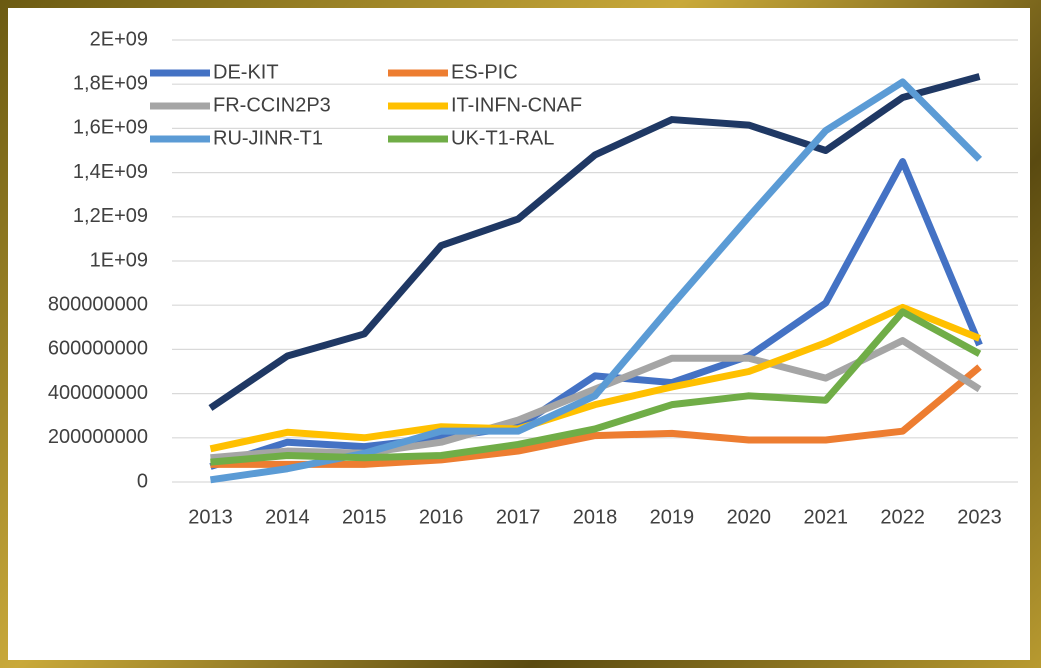  Describe the element at coordinates (119, 260) in the screenshot. I see `y-tick-label: 1E+09` at that location.